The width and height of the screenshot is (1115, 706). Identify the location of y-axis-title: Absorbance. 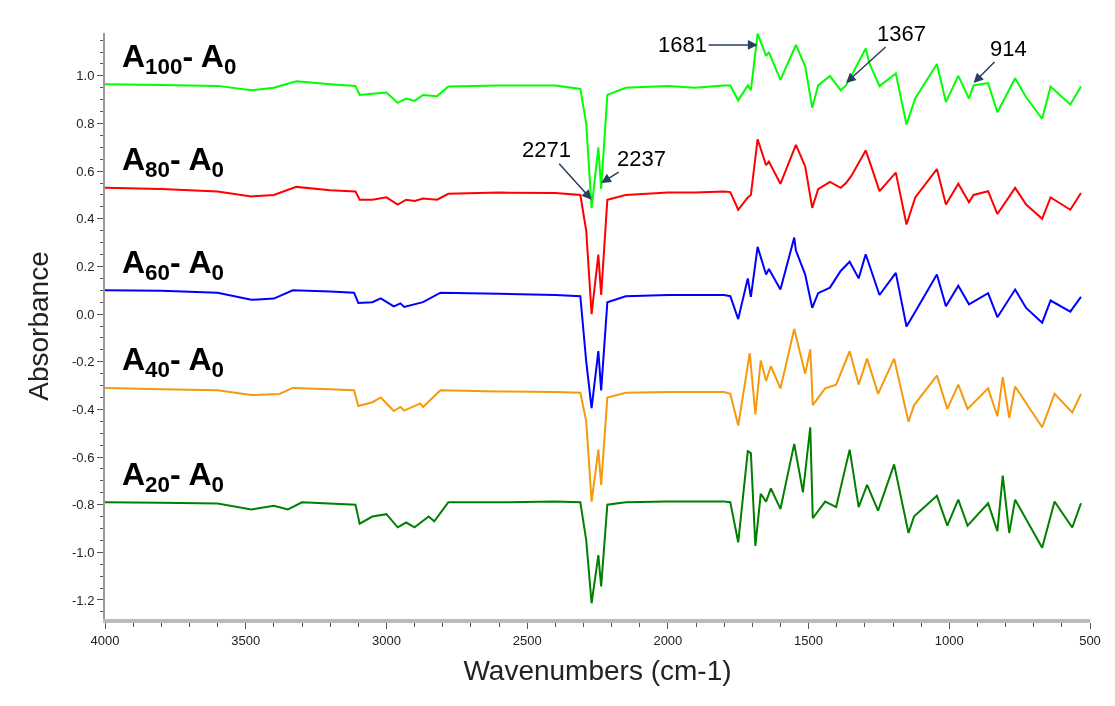
(39, 326).